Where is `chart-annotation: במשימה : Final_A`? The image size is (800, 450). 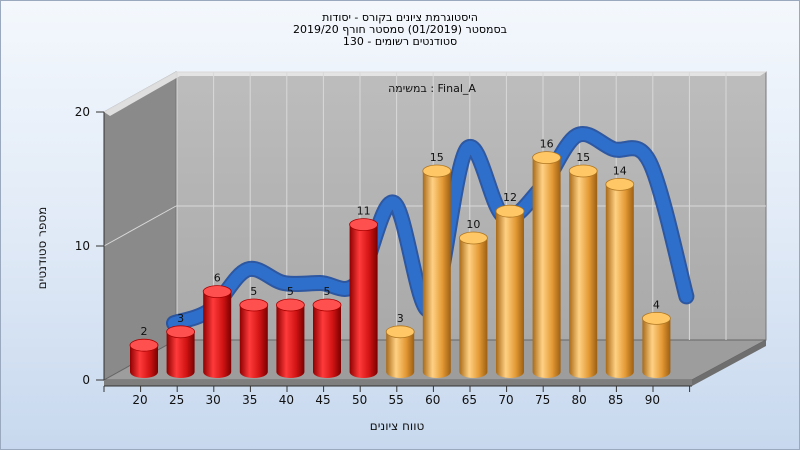
chart-annotation: במשימה : Final_A is located at coordinates (432, 88).